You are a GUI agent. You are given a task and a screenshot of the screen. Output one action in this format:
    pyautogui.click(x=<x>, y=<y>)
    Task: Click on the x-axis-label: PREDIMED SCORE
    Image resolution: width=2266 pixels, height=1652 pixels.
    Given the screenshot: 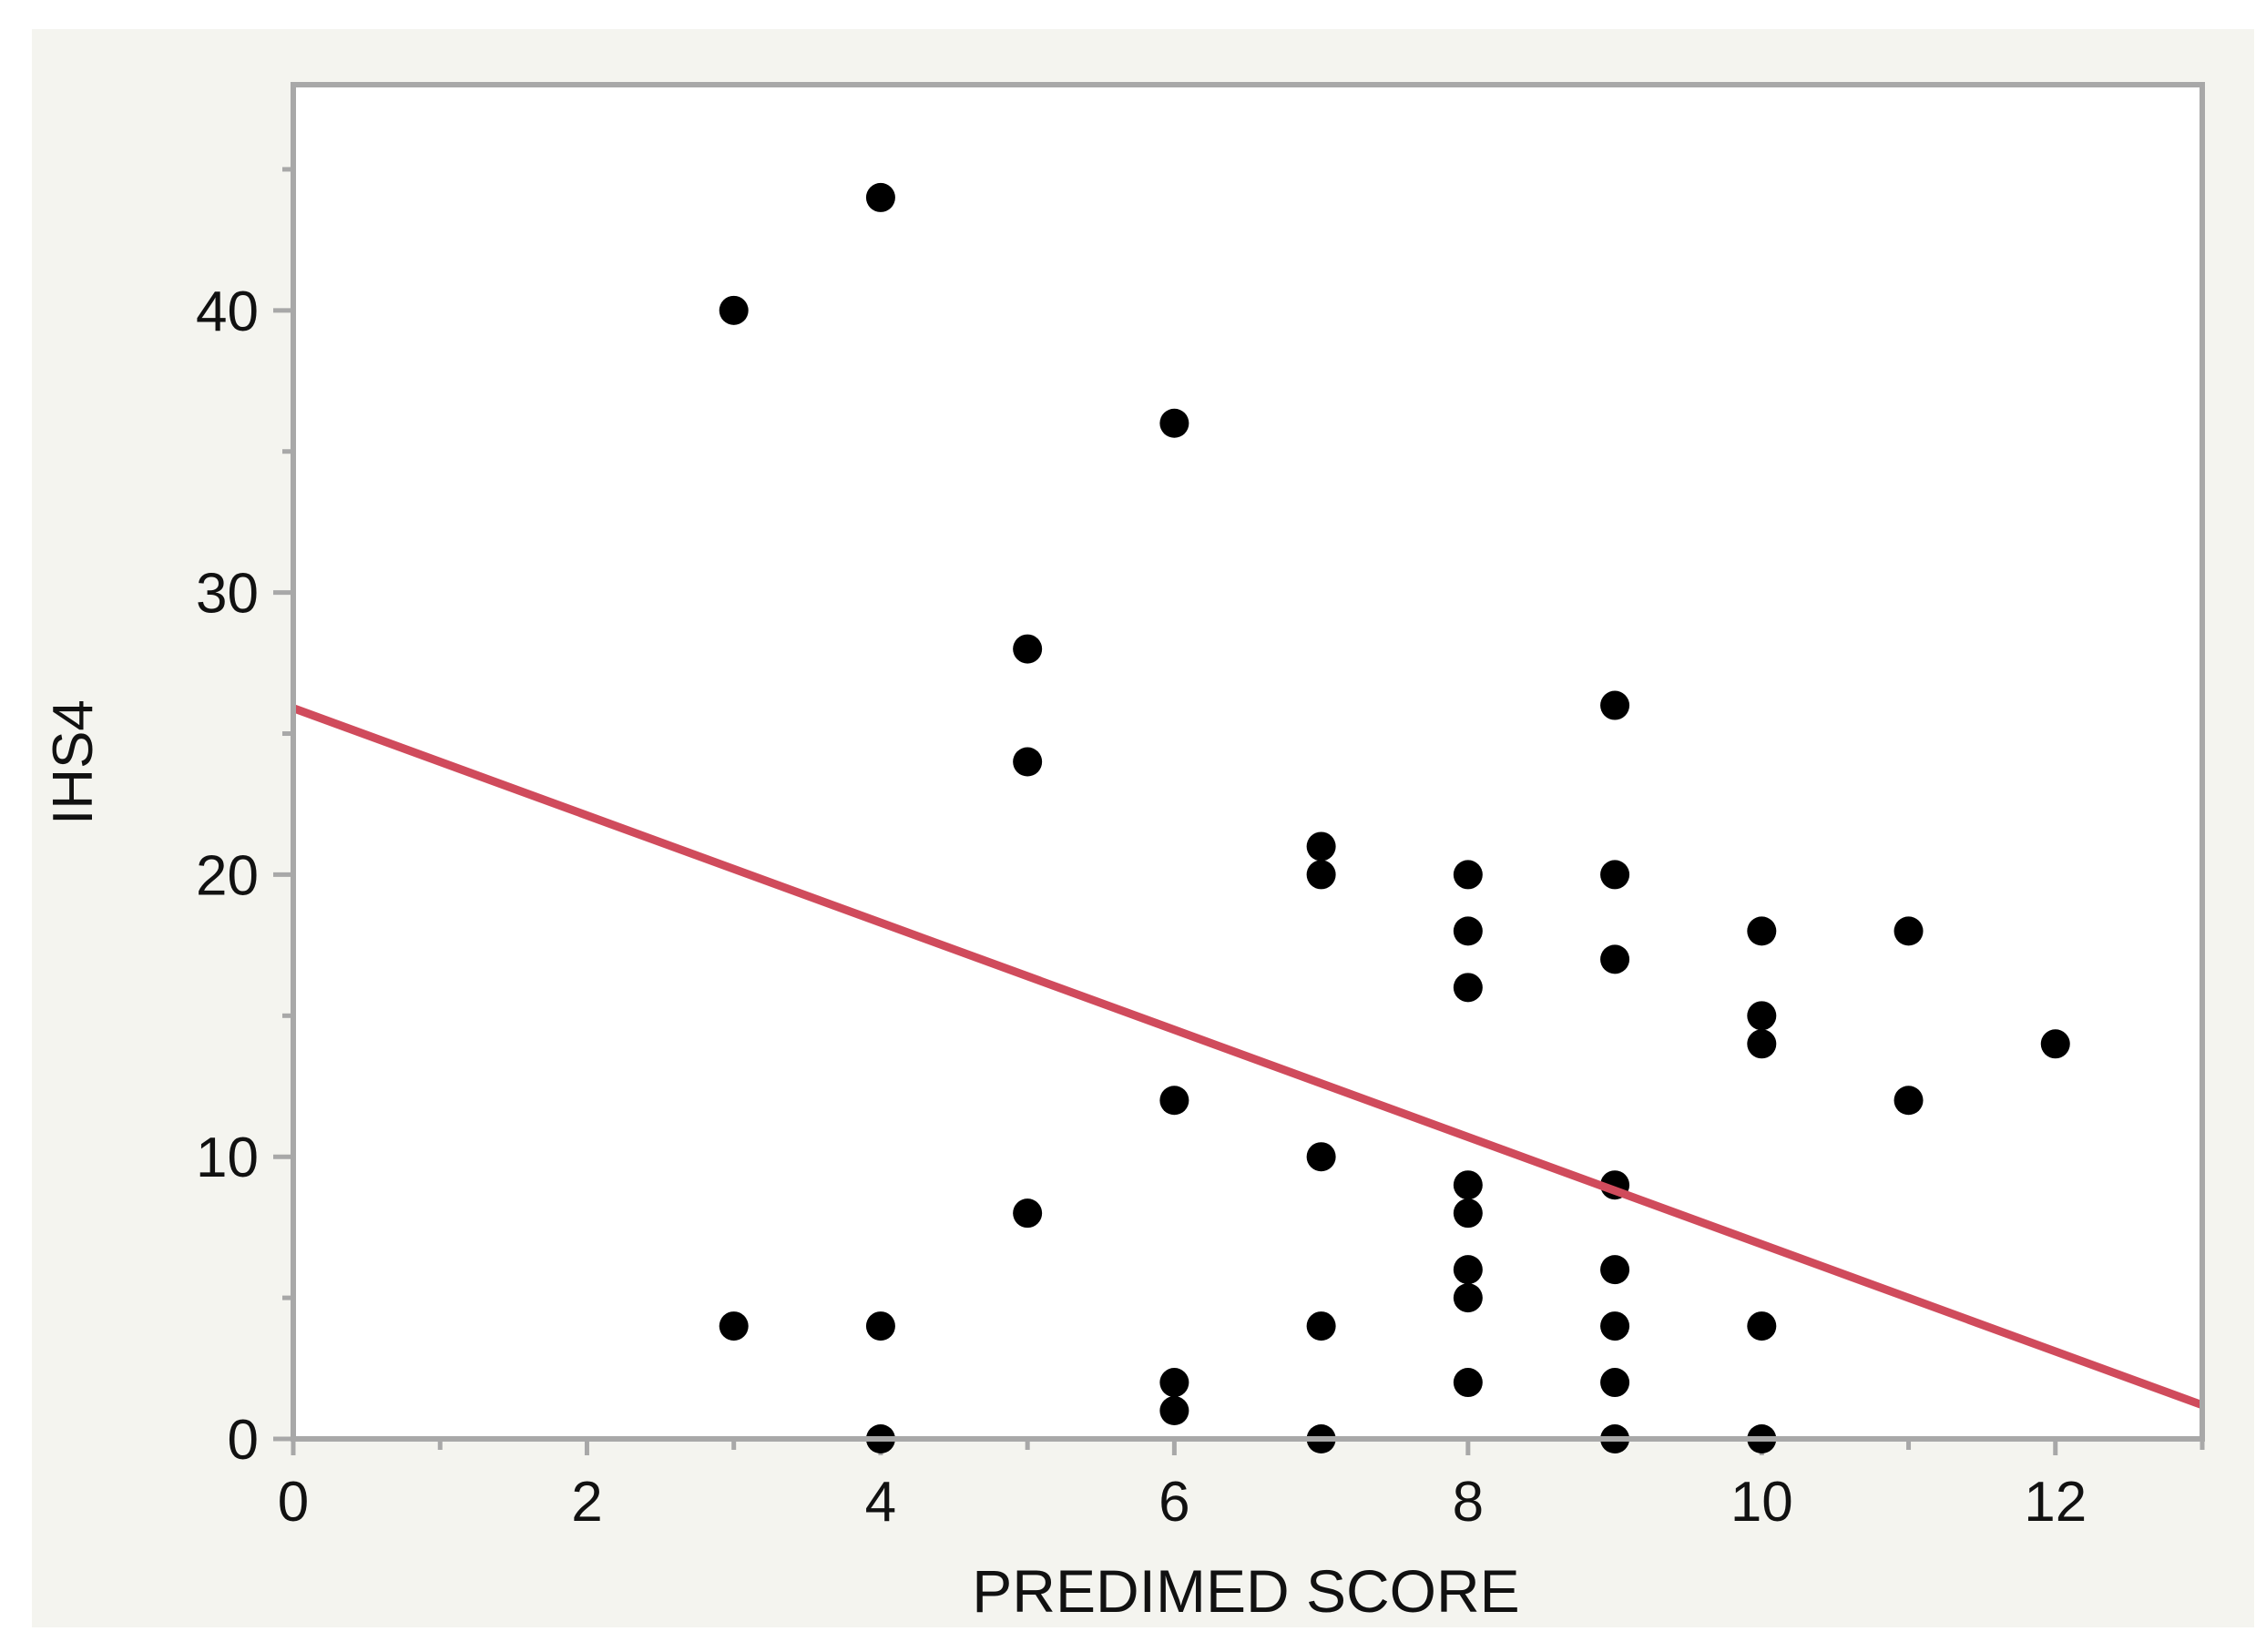 What is the action you would take?
    pyautogui.click(x=1245, y=1591)
    